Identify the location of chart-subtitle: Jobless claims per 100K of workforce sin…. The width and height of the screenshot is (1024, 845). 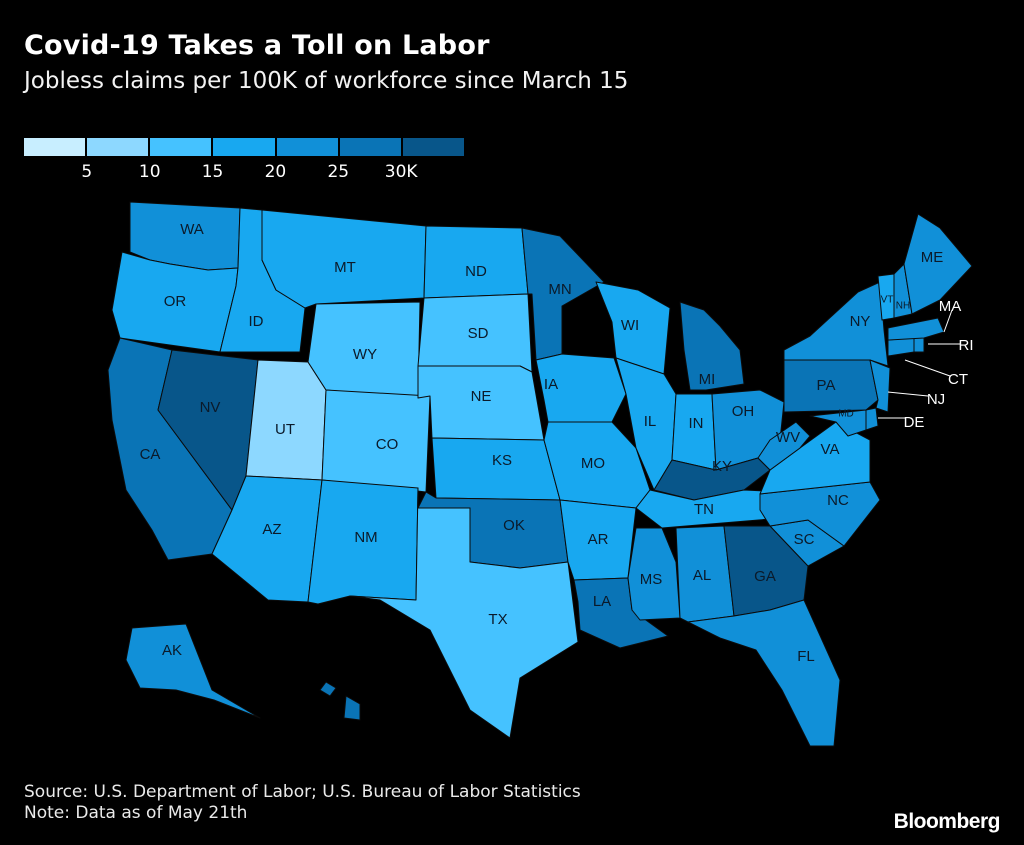
(326, 81).